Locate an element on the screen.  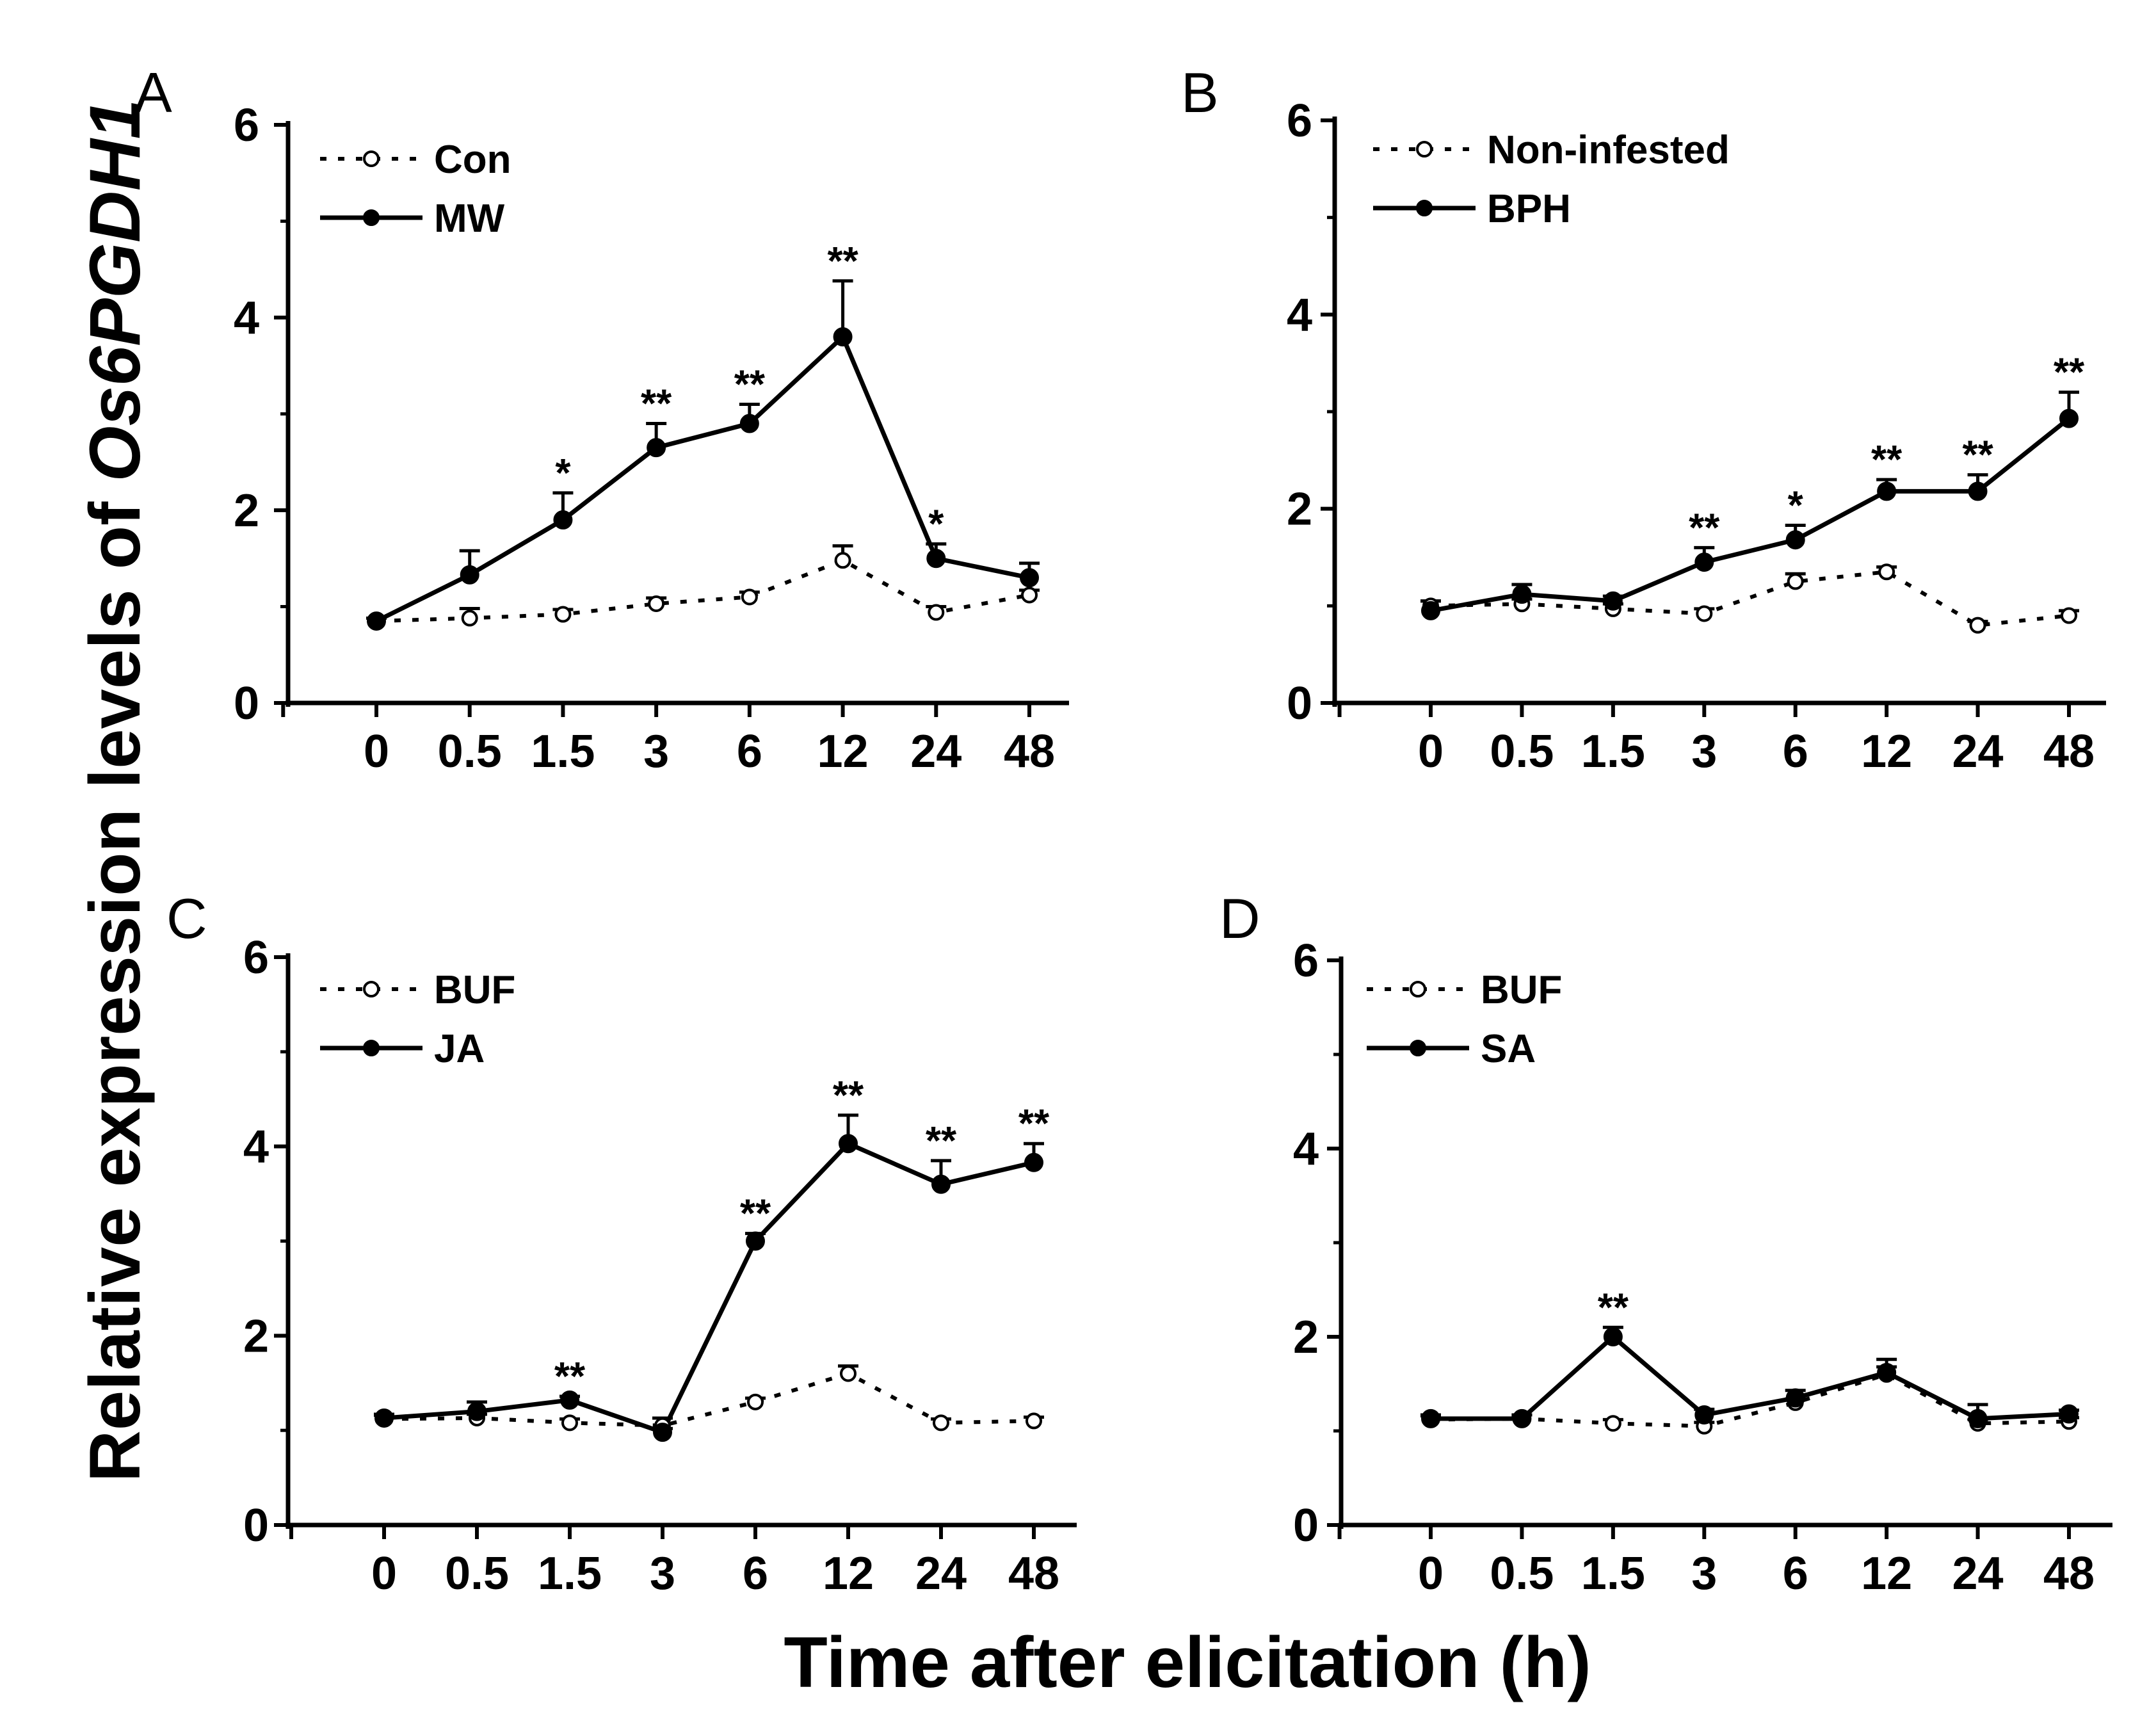
legend-label-con: Con is located at coordinates (472, 160).